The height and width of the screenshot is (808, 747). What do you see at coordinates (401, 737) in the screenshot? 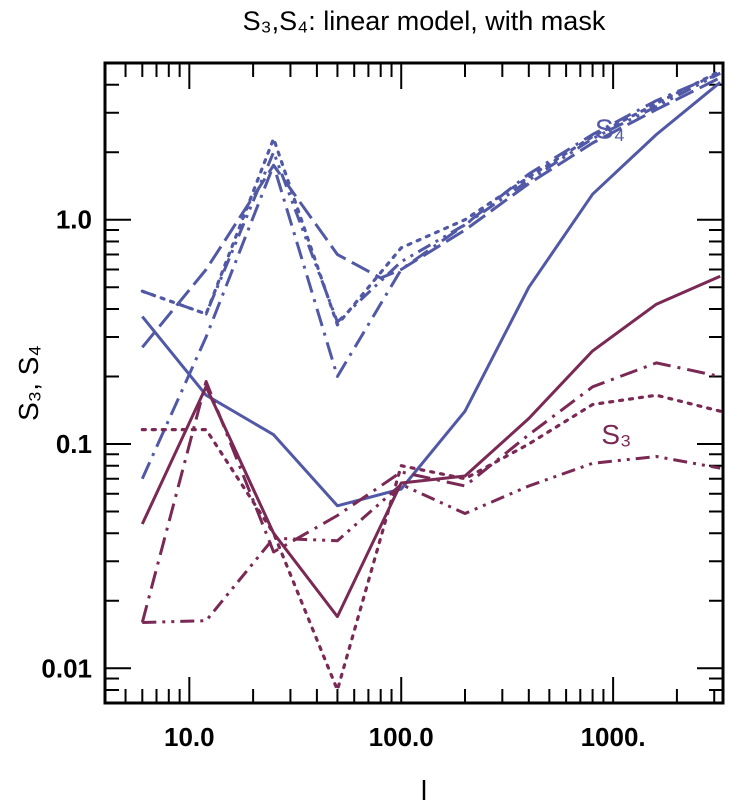
I see `x-tick-label: 100.0` at bounding box center [401, 737].